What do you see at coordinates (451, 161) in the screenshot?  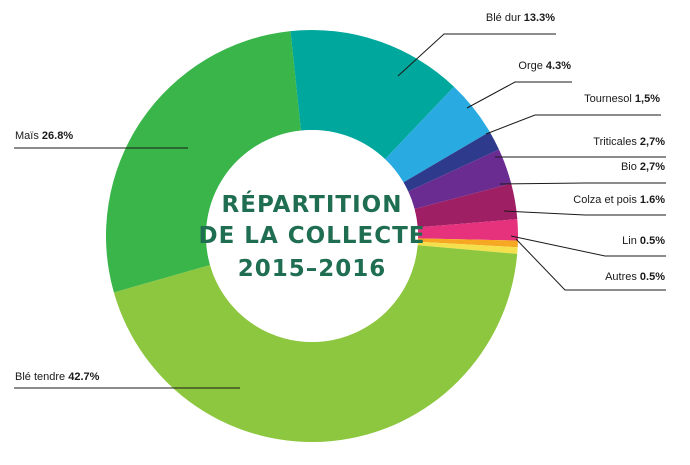 I see `slice-tournesol` at bounding box center [451, 161].